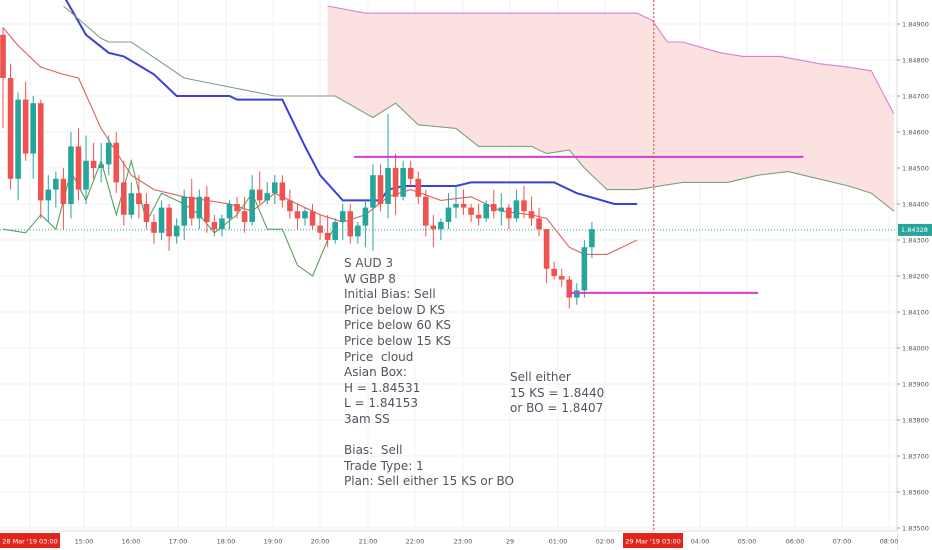 The height and width of the screenshot is (550, 932). I want to click on time-highlight-tag, so click(30, 540).